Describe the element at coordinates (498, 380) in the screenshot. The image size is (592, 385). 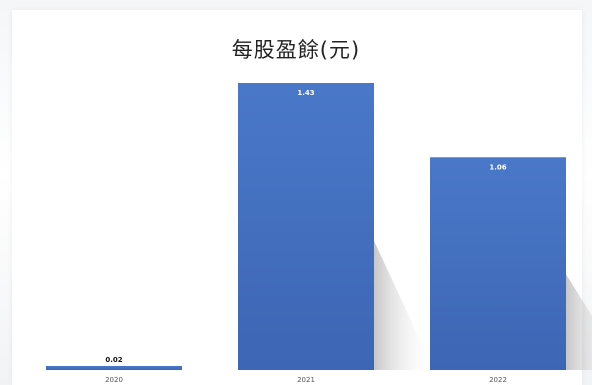
I see `x-tick-label-2022: 2022` at that location.